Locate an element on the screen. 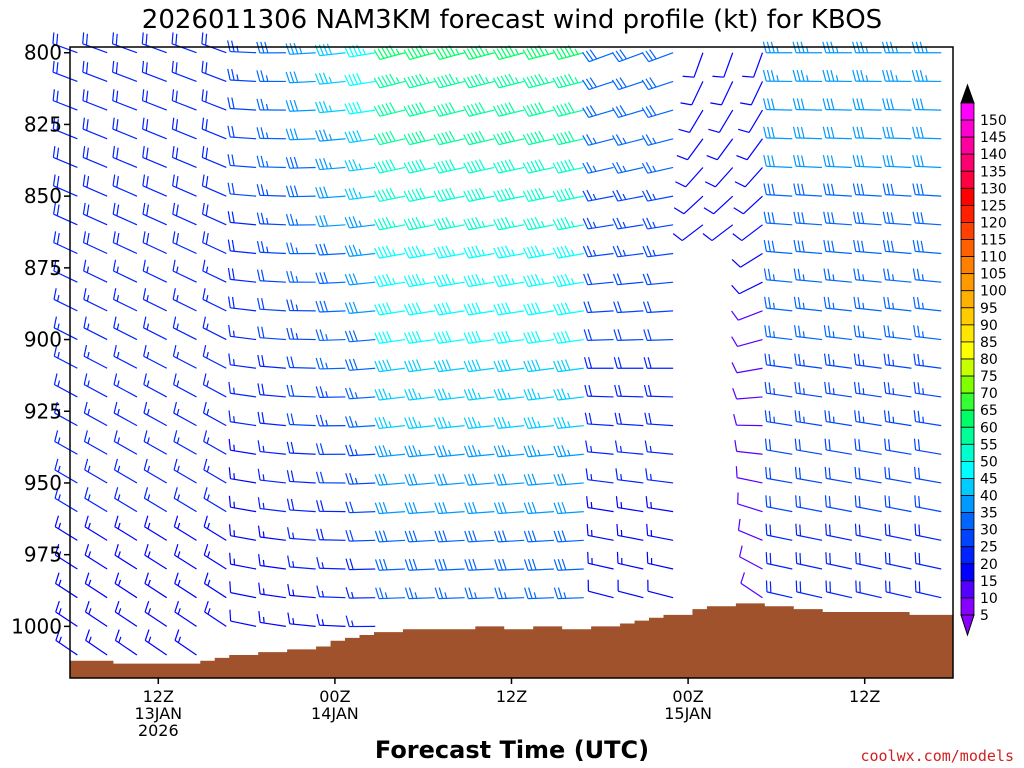  x-tick-label: 00Z is located at coordinates (334, 696).